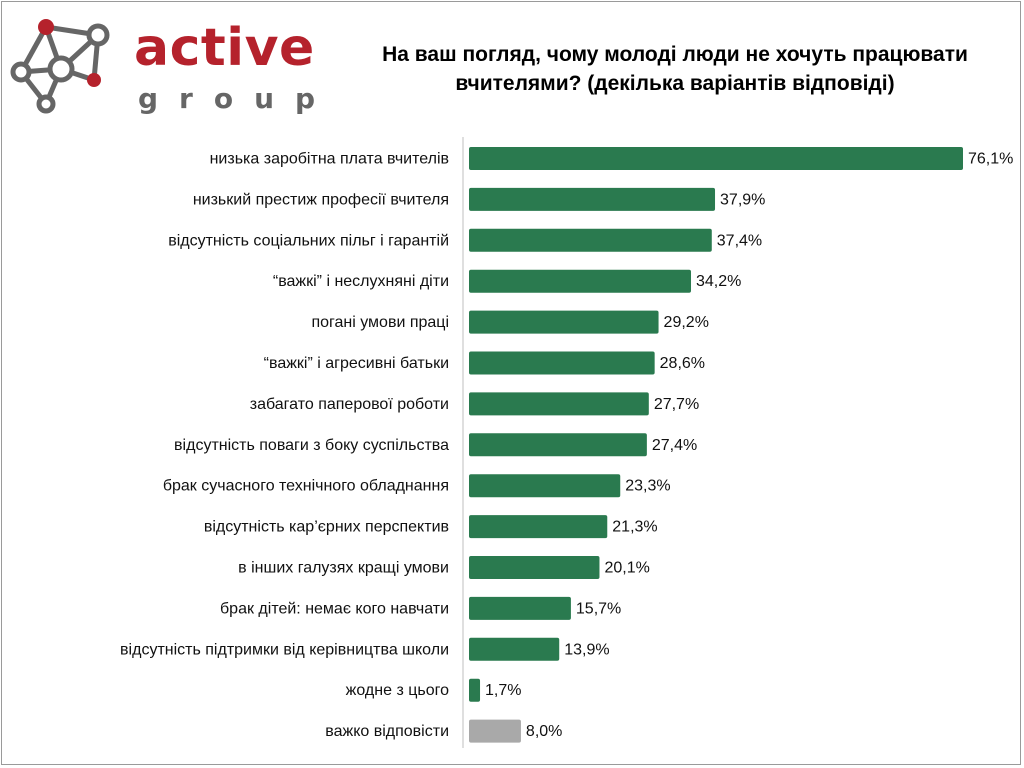  Describe the element at coordinates (674, 445) in the screenshot. I see `value-label: 27,4%` at that location.